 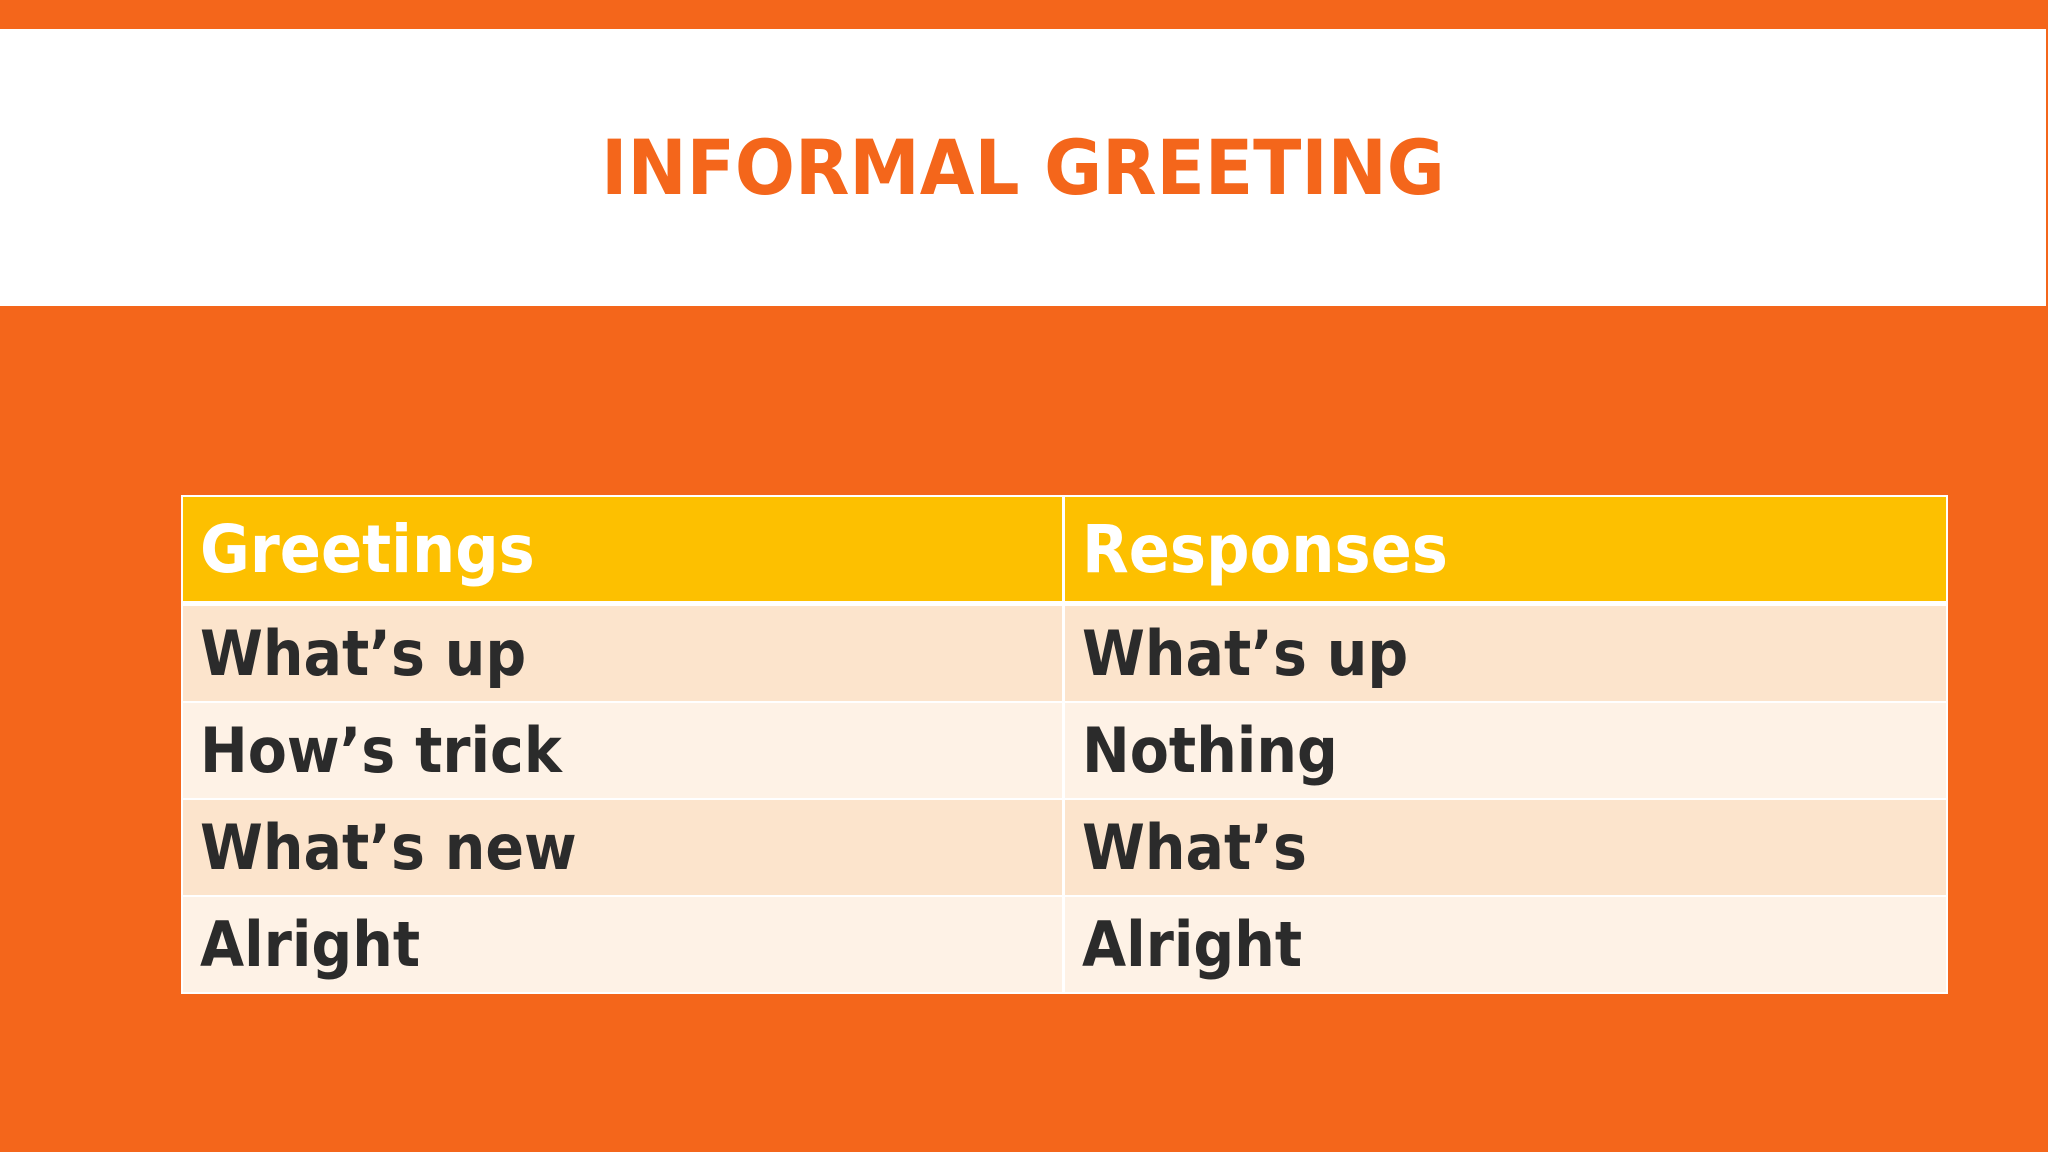 I want to click on response-cell: Alright, so click(x=1505, y=944).